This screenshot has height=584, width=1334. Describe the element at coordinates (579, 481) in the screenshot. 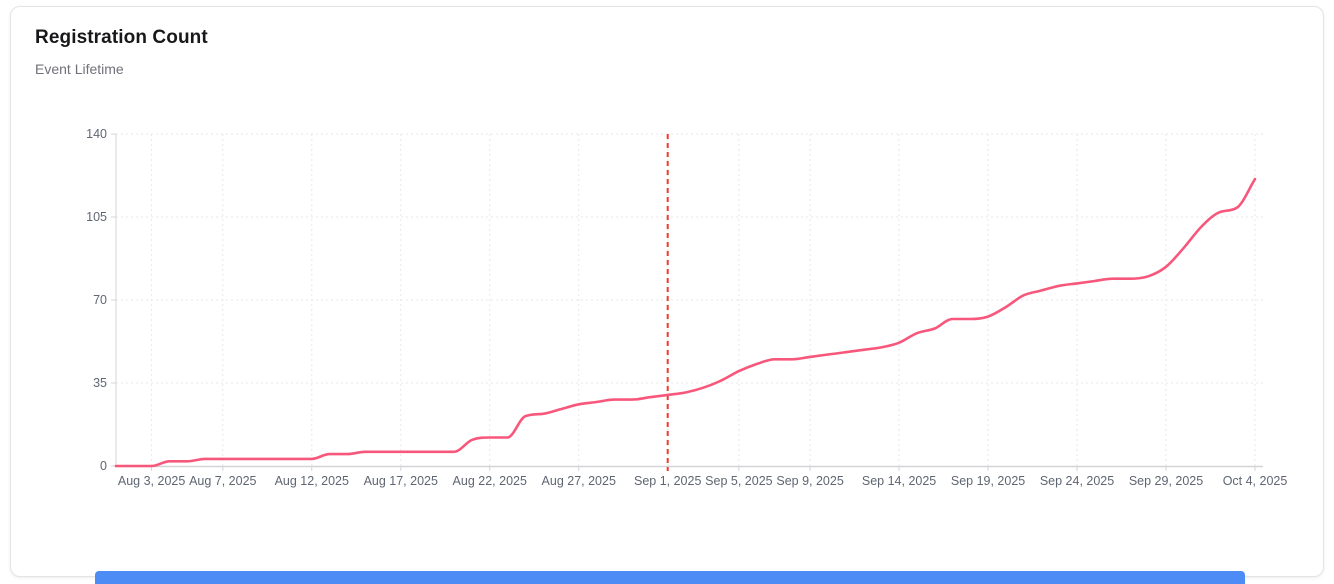

I see `x-axis-label: Aug 27, 2025` at that location.